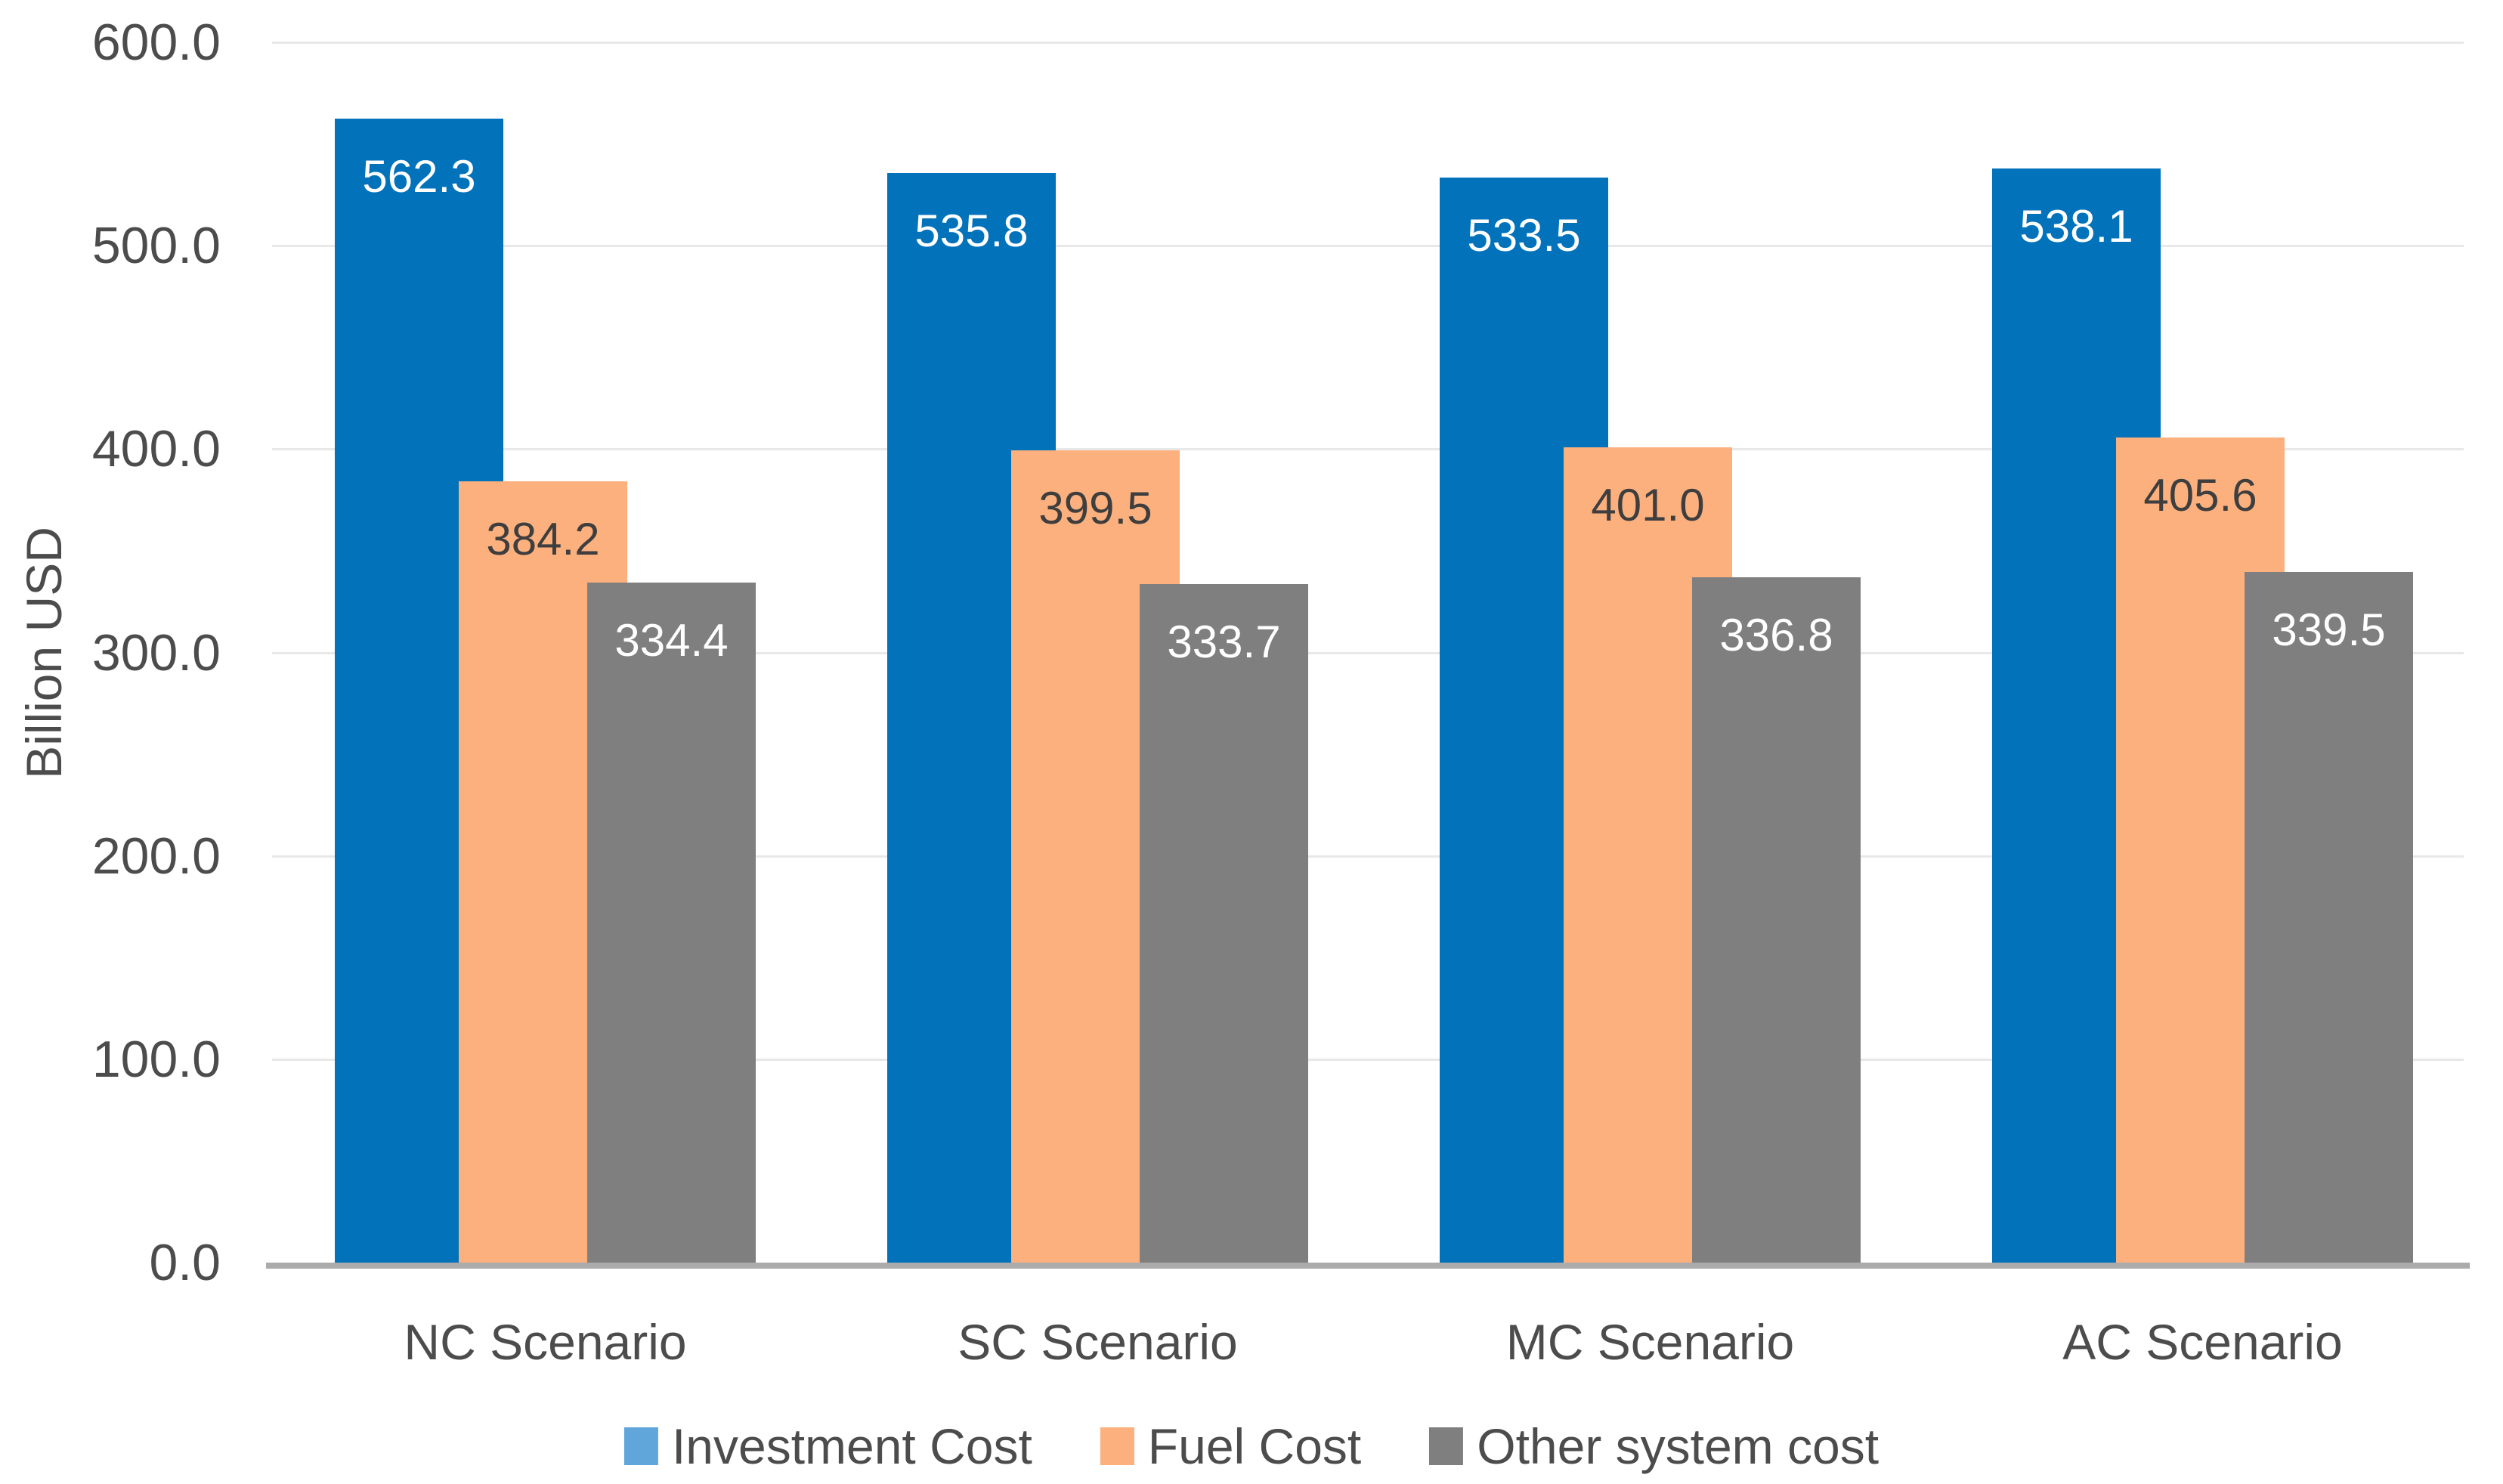 Image resolution: width=2503 pixels, height=1484 pixels. What do you see at coordinates (1254, 1446) in the screenshot?
I see `legend-label-fuel-cost: Fuel Cost` at bounding box center [1254, 1446].